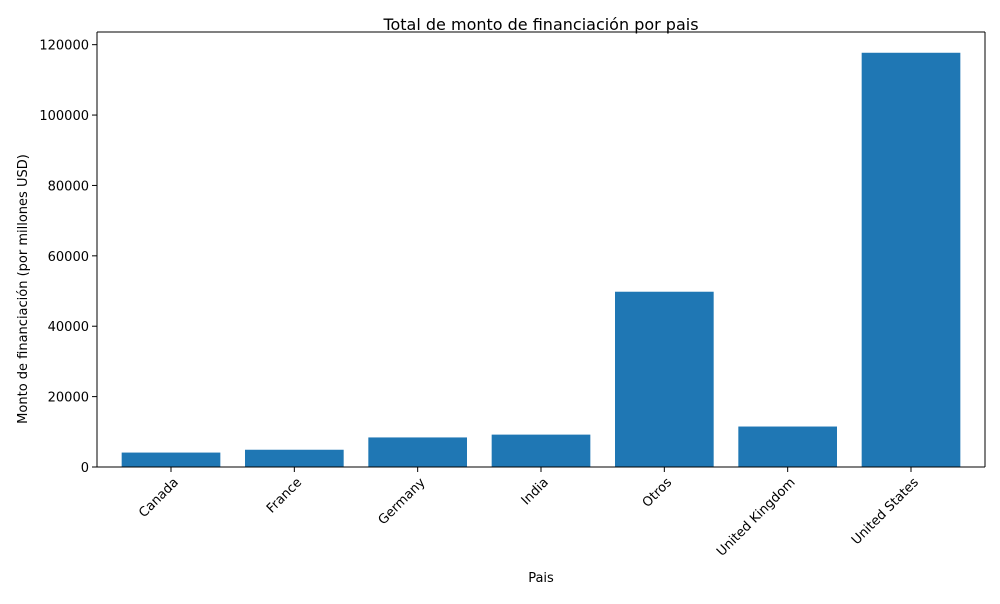  I want to click on bar-canada, so click(171, 459).